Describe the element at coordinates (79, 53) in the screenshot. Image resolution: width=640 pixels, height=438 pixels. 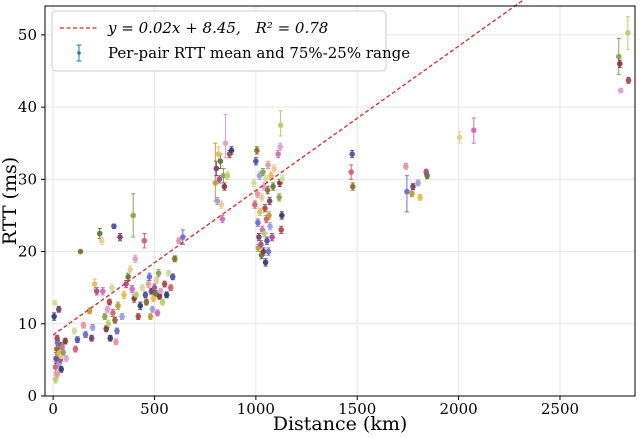
I see `legend-point-swatch` at that location.